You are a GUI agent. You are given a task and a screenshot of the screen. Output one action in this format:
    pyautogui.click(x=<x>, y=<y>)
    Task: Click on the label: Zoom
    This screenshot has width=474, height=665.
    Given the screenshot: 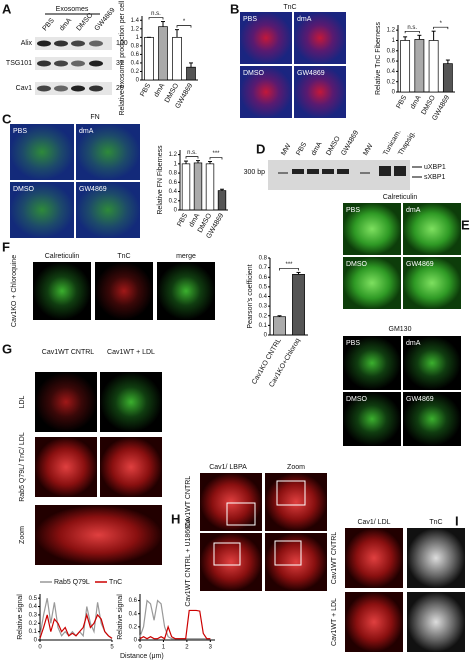 What is the action you would take?
    pyautogui.click(x=296, y=467)
    